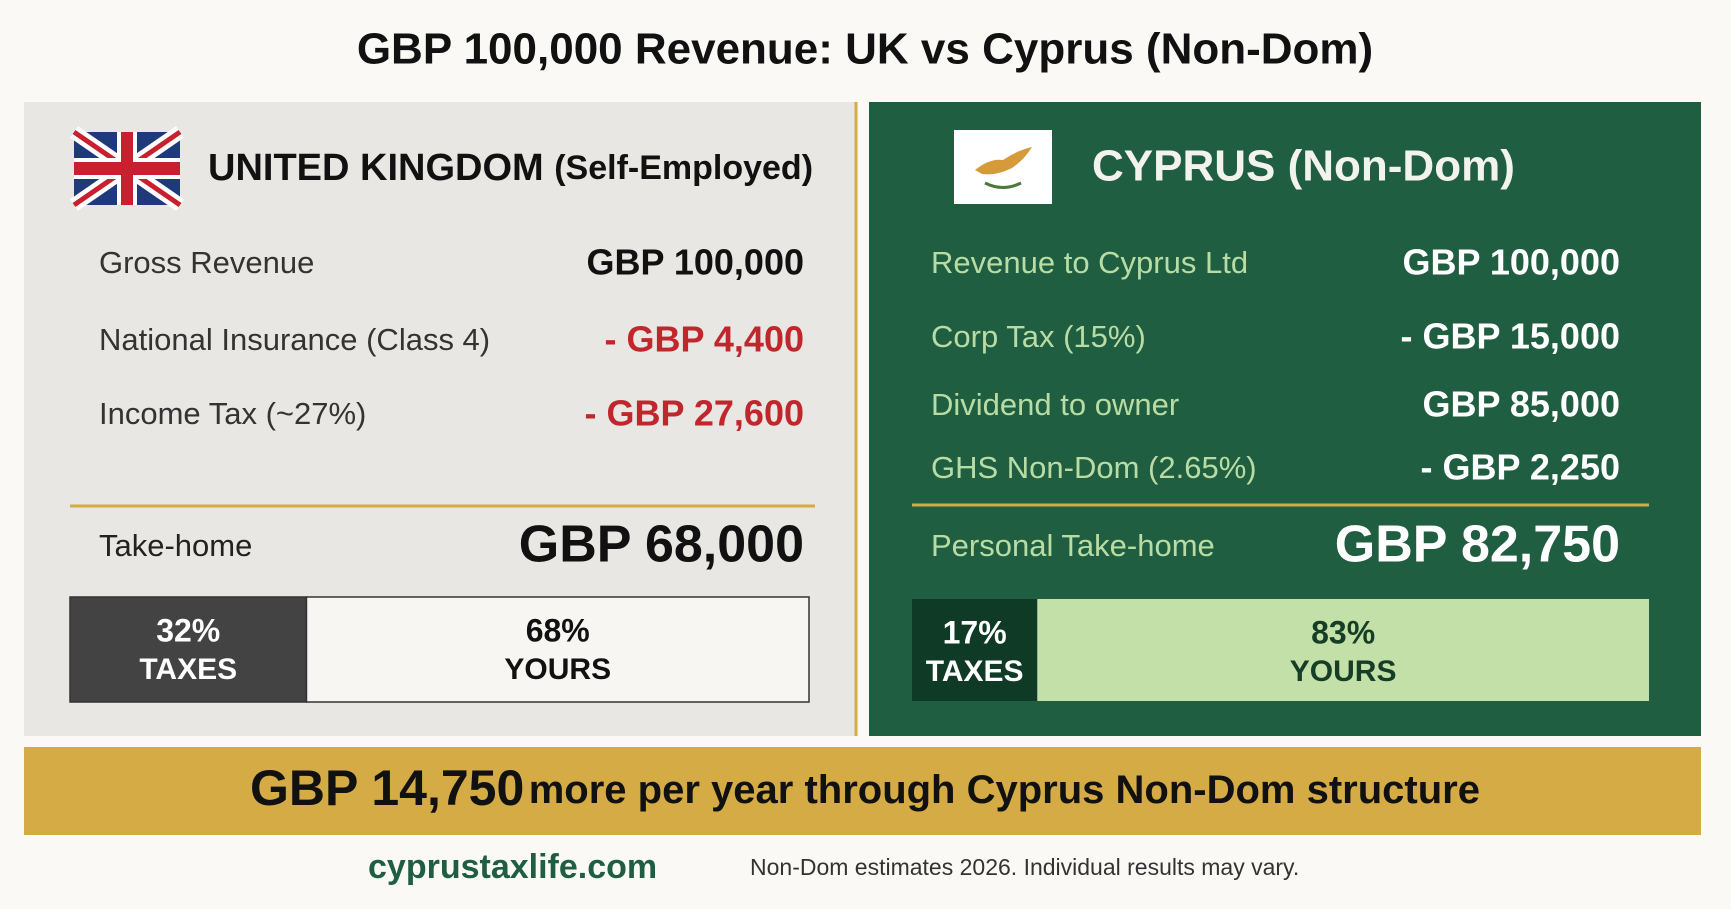  What do you see at coordinates (683, 168) in the screenshot?
I see `uk-subheading: (Self-Employed)` at bounding box center [683, 168].